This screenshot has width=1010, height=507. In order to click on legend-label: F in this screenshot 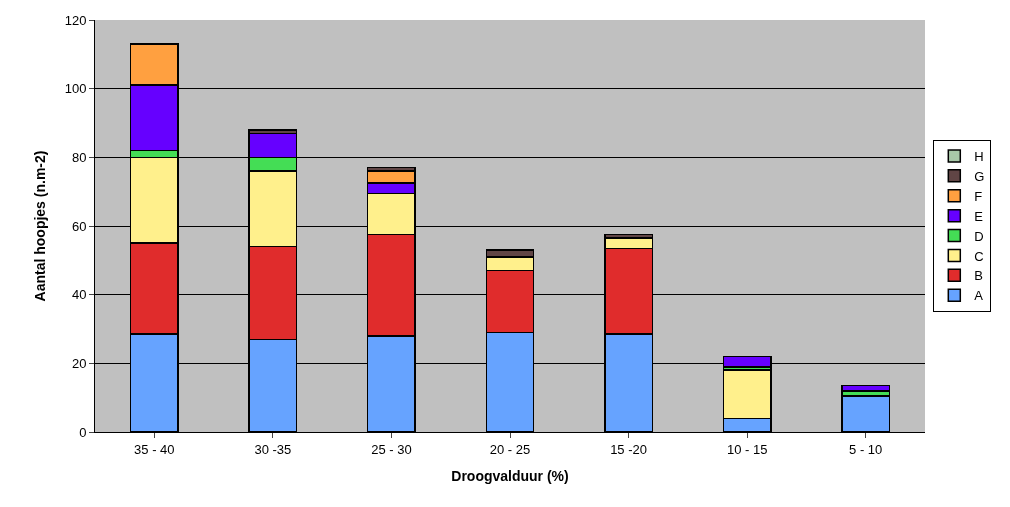, I will do `click(978, 196)`.